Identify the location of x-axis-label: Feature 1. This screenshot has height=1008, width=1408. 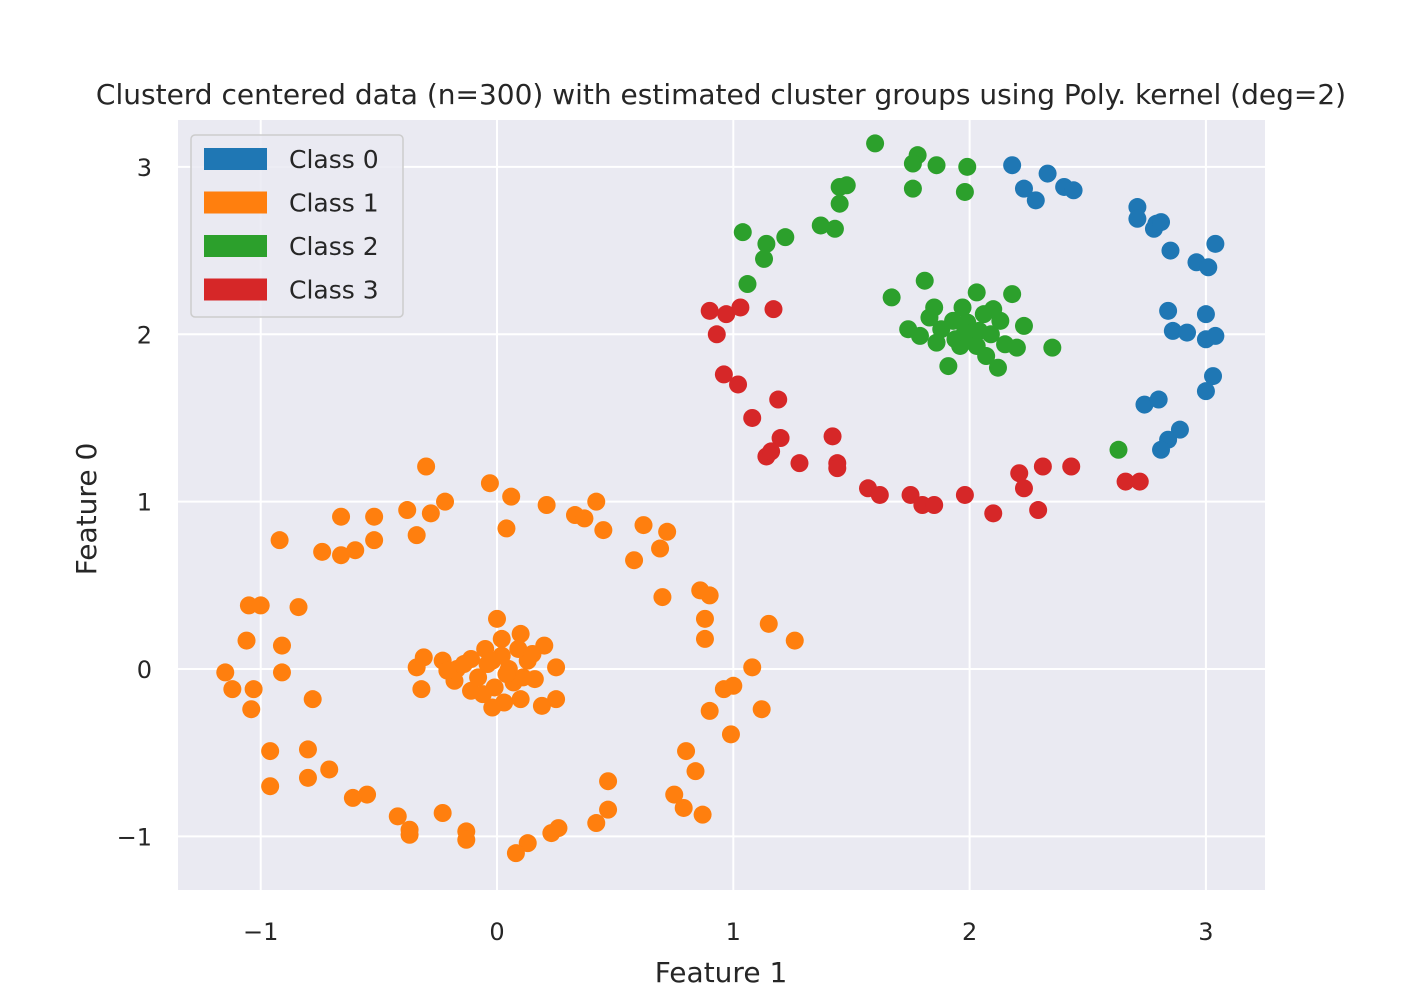
(721, 972).